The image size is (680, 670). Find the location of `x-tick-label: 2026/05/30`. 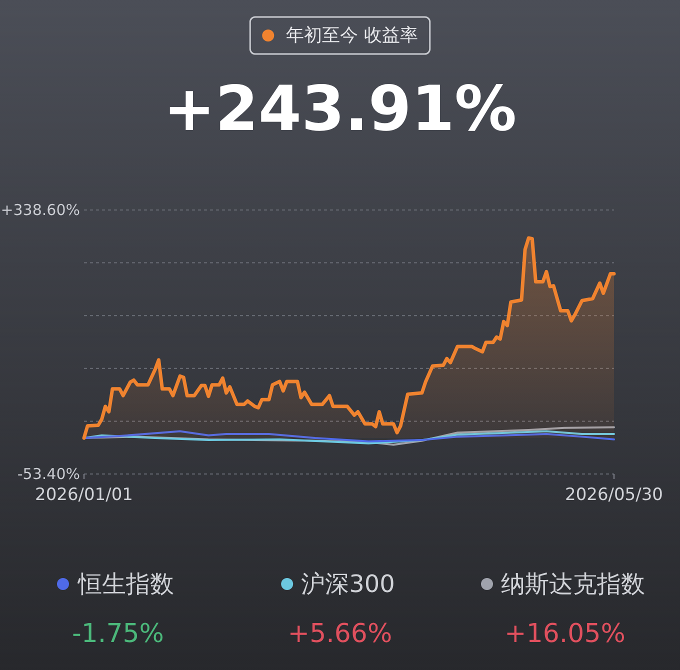

x-tick-label: 2026/05/30 is located at coordinates (614, 495).